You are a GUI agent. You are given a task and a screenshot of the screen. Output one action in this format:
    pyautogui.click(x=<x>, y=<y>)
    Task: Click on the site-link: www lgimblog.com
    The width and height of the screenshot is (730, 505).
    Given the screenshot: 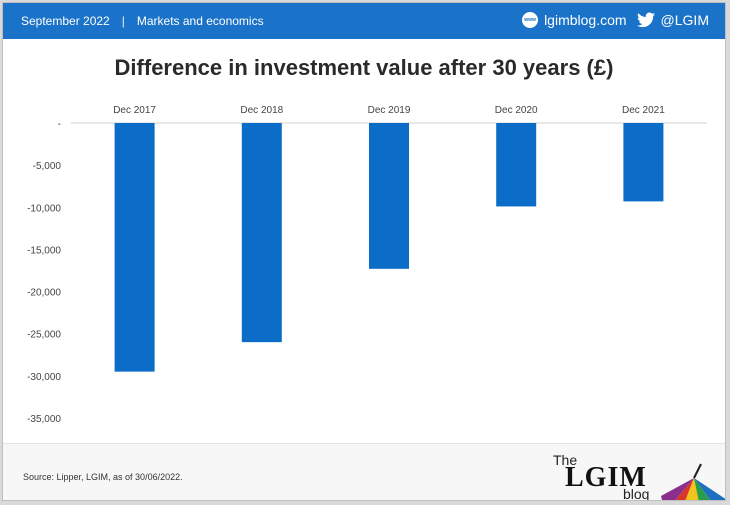 What is the action you would take?
    pyautogui.click(x=574, y=20)
    